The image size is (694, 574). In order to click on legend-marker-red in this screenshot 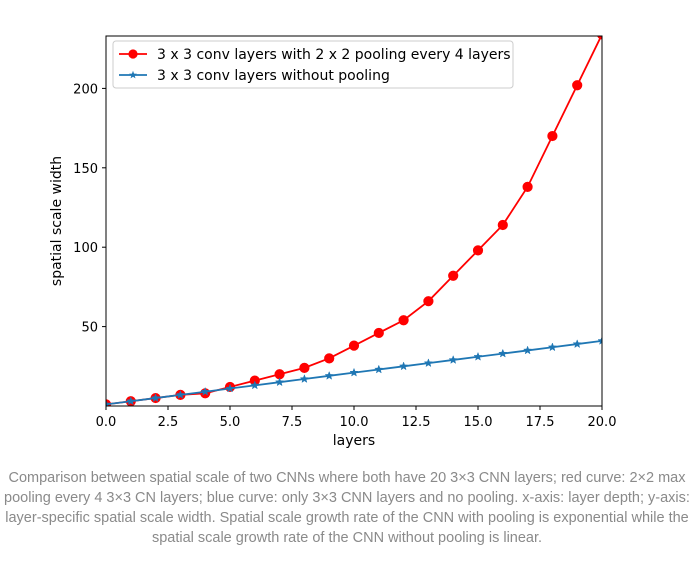, I will do `click(133, 54)`.